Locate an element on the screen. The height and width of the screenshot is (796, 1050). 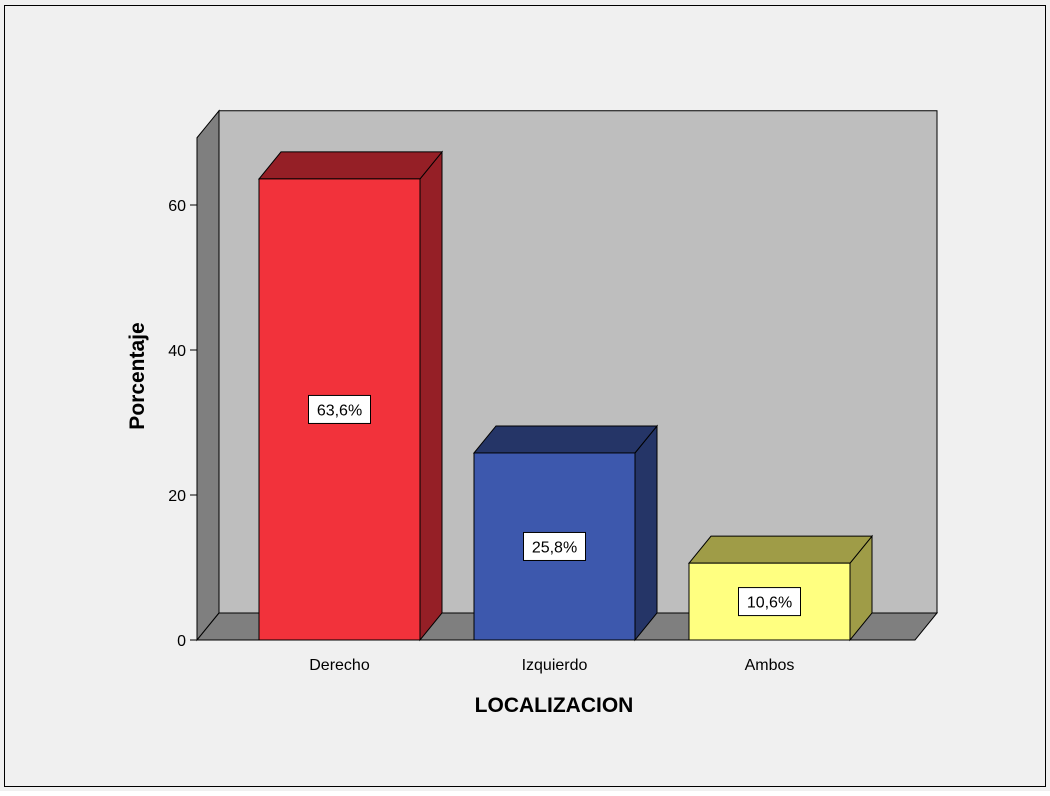
bar-derecho is located at coordinates (350, 396).